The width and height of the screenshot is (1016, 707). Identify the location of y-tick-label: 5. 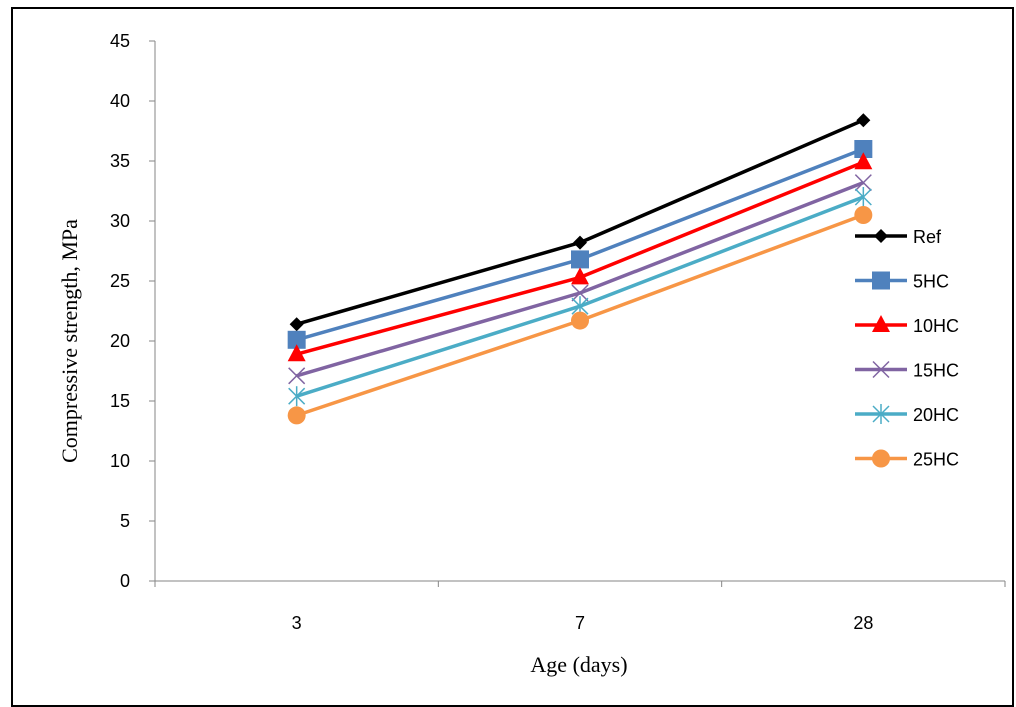
(125, 521).